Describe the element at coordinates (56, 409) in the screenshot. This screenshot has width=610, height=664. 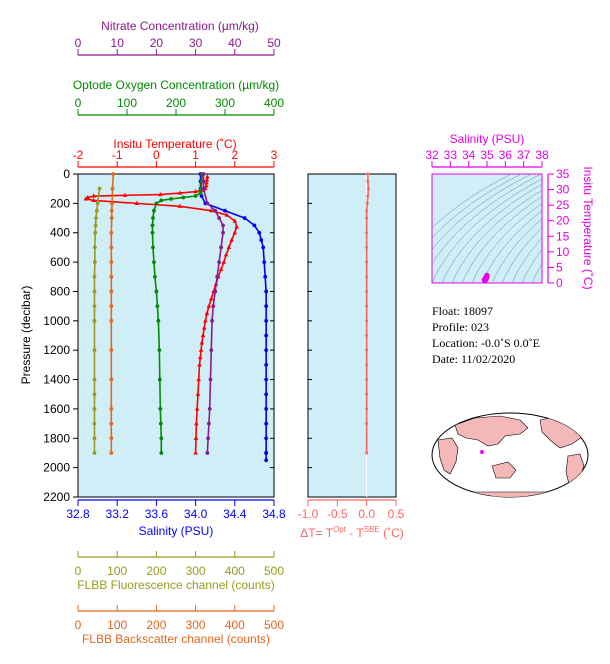
I see `pressure-tick-label: 1600` at that location.